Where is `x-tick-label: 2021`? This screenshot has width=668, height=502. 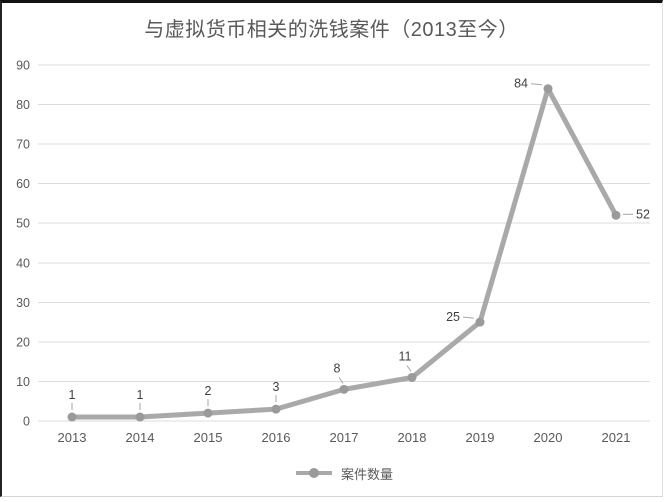
x-tick-label: 2021 is located at coordinates (616, 437).